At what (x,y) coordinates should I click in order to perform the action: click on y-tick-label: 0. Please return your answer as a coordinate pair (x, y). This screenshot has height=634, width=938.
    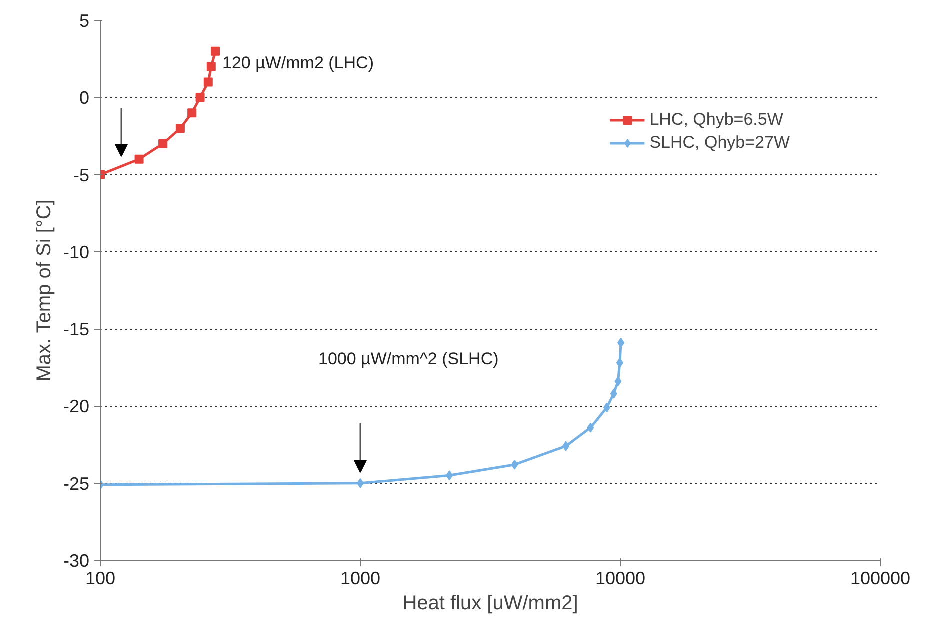
    Looking at the image, I should click on (84, 98).